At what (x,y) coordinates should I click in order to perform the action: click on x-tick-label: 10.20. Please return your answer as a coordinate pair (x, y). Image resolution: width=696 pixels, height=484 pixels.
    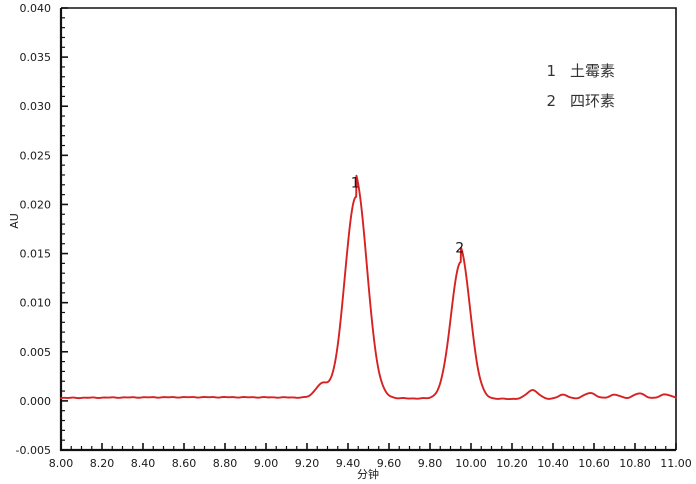
    Looking at the image, I should click on (512, 463).